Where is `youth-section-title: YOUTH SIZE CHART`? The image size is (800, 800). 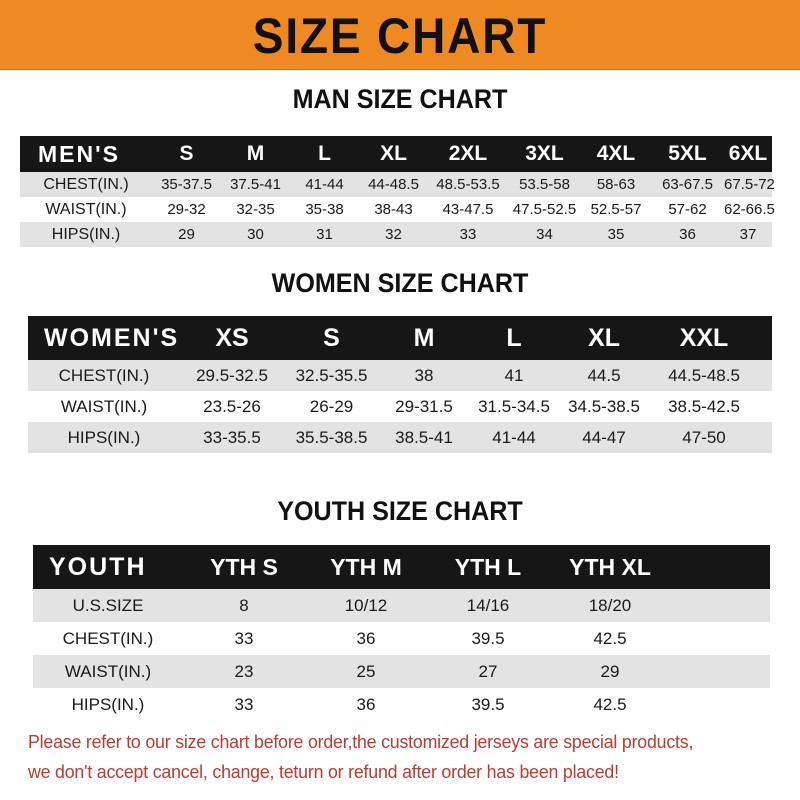 youth-section-title: YOUTH SIZE CHART is located at coordinates (400, 511).